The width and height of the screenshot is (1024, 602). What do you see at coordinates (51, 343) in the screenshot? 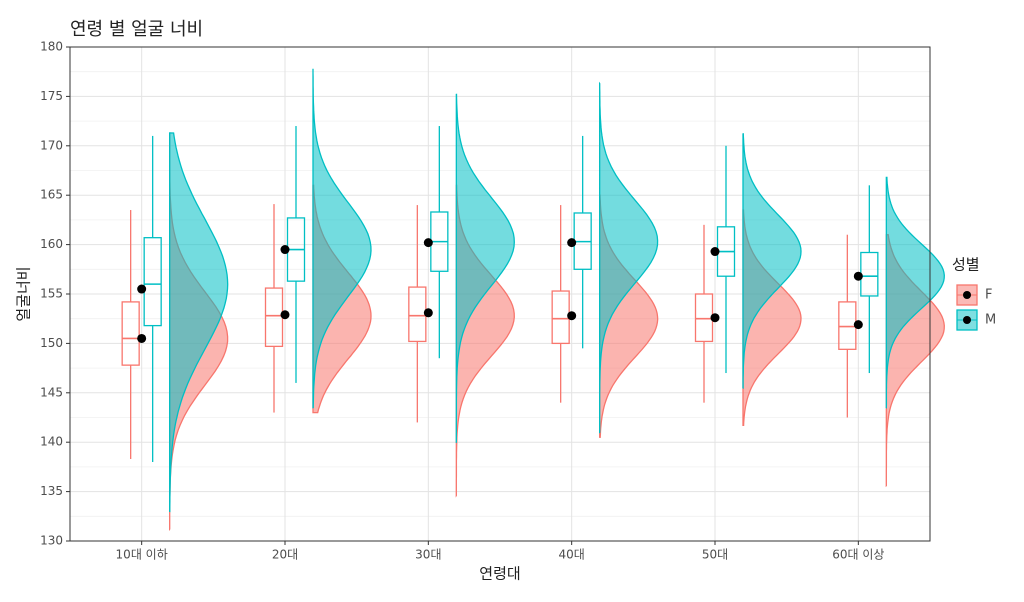
I see `y-tick-label: 150` at bounding box center [51, 343].